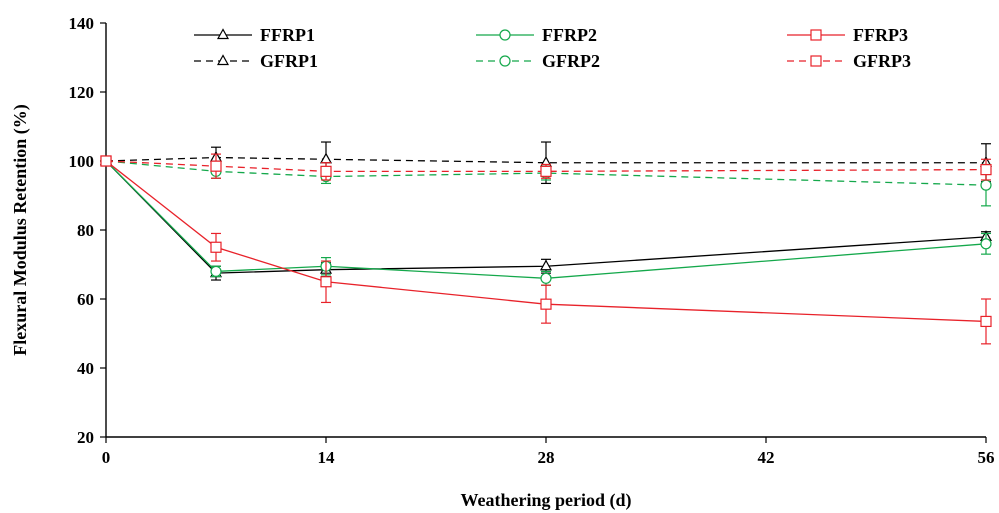  Describe the element at coordinates (254, 35) in the screenshot. I see `legend-item-ffrp1: FFRP1` at that location.